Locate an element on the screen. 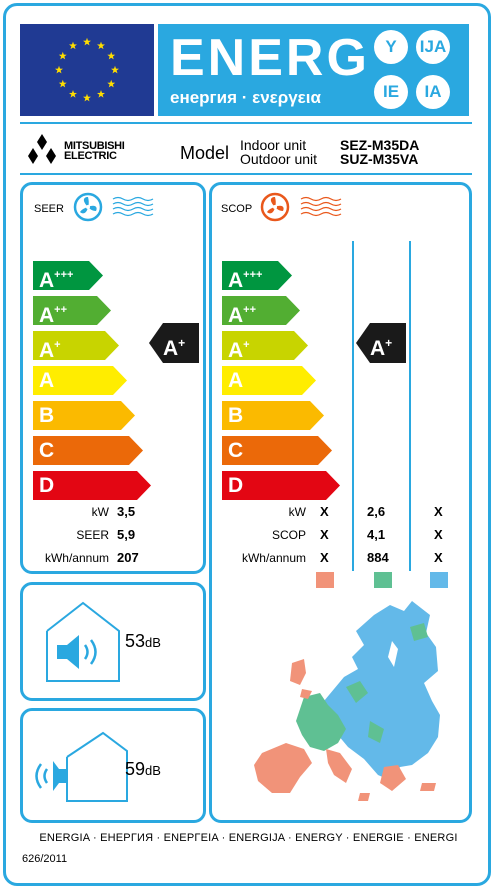  label-header: ENERG енергия · ενεργεια Y IJA IE IA is located at coordinates (244, 70).